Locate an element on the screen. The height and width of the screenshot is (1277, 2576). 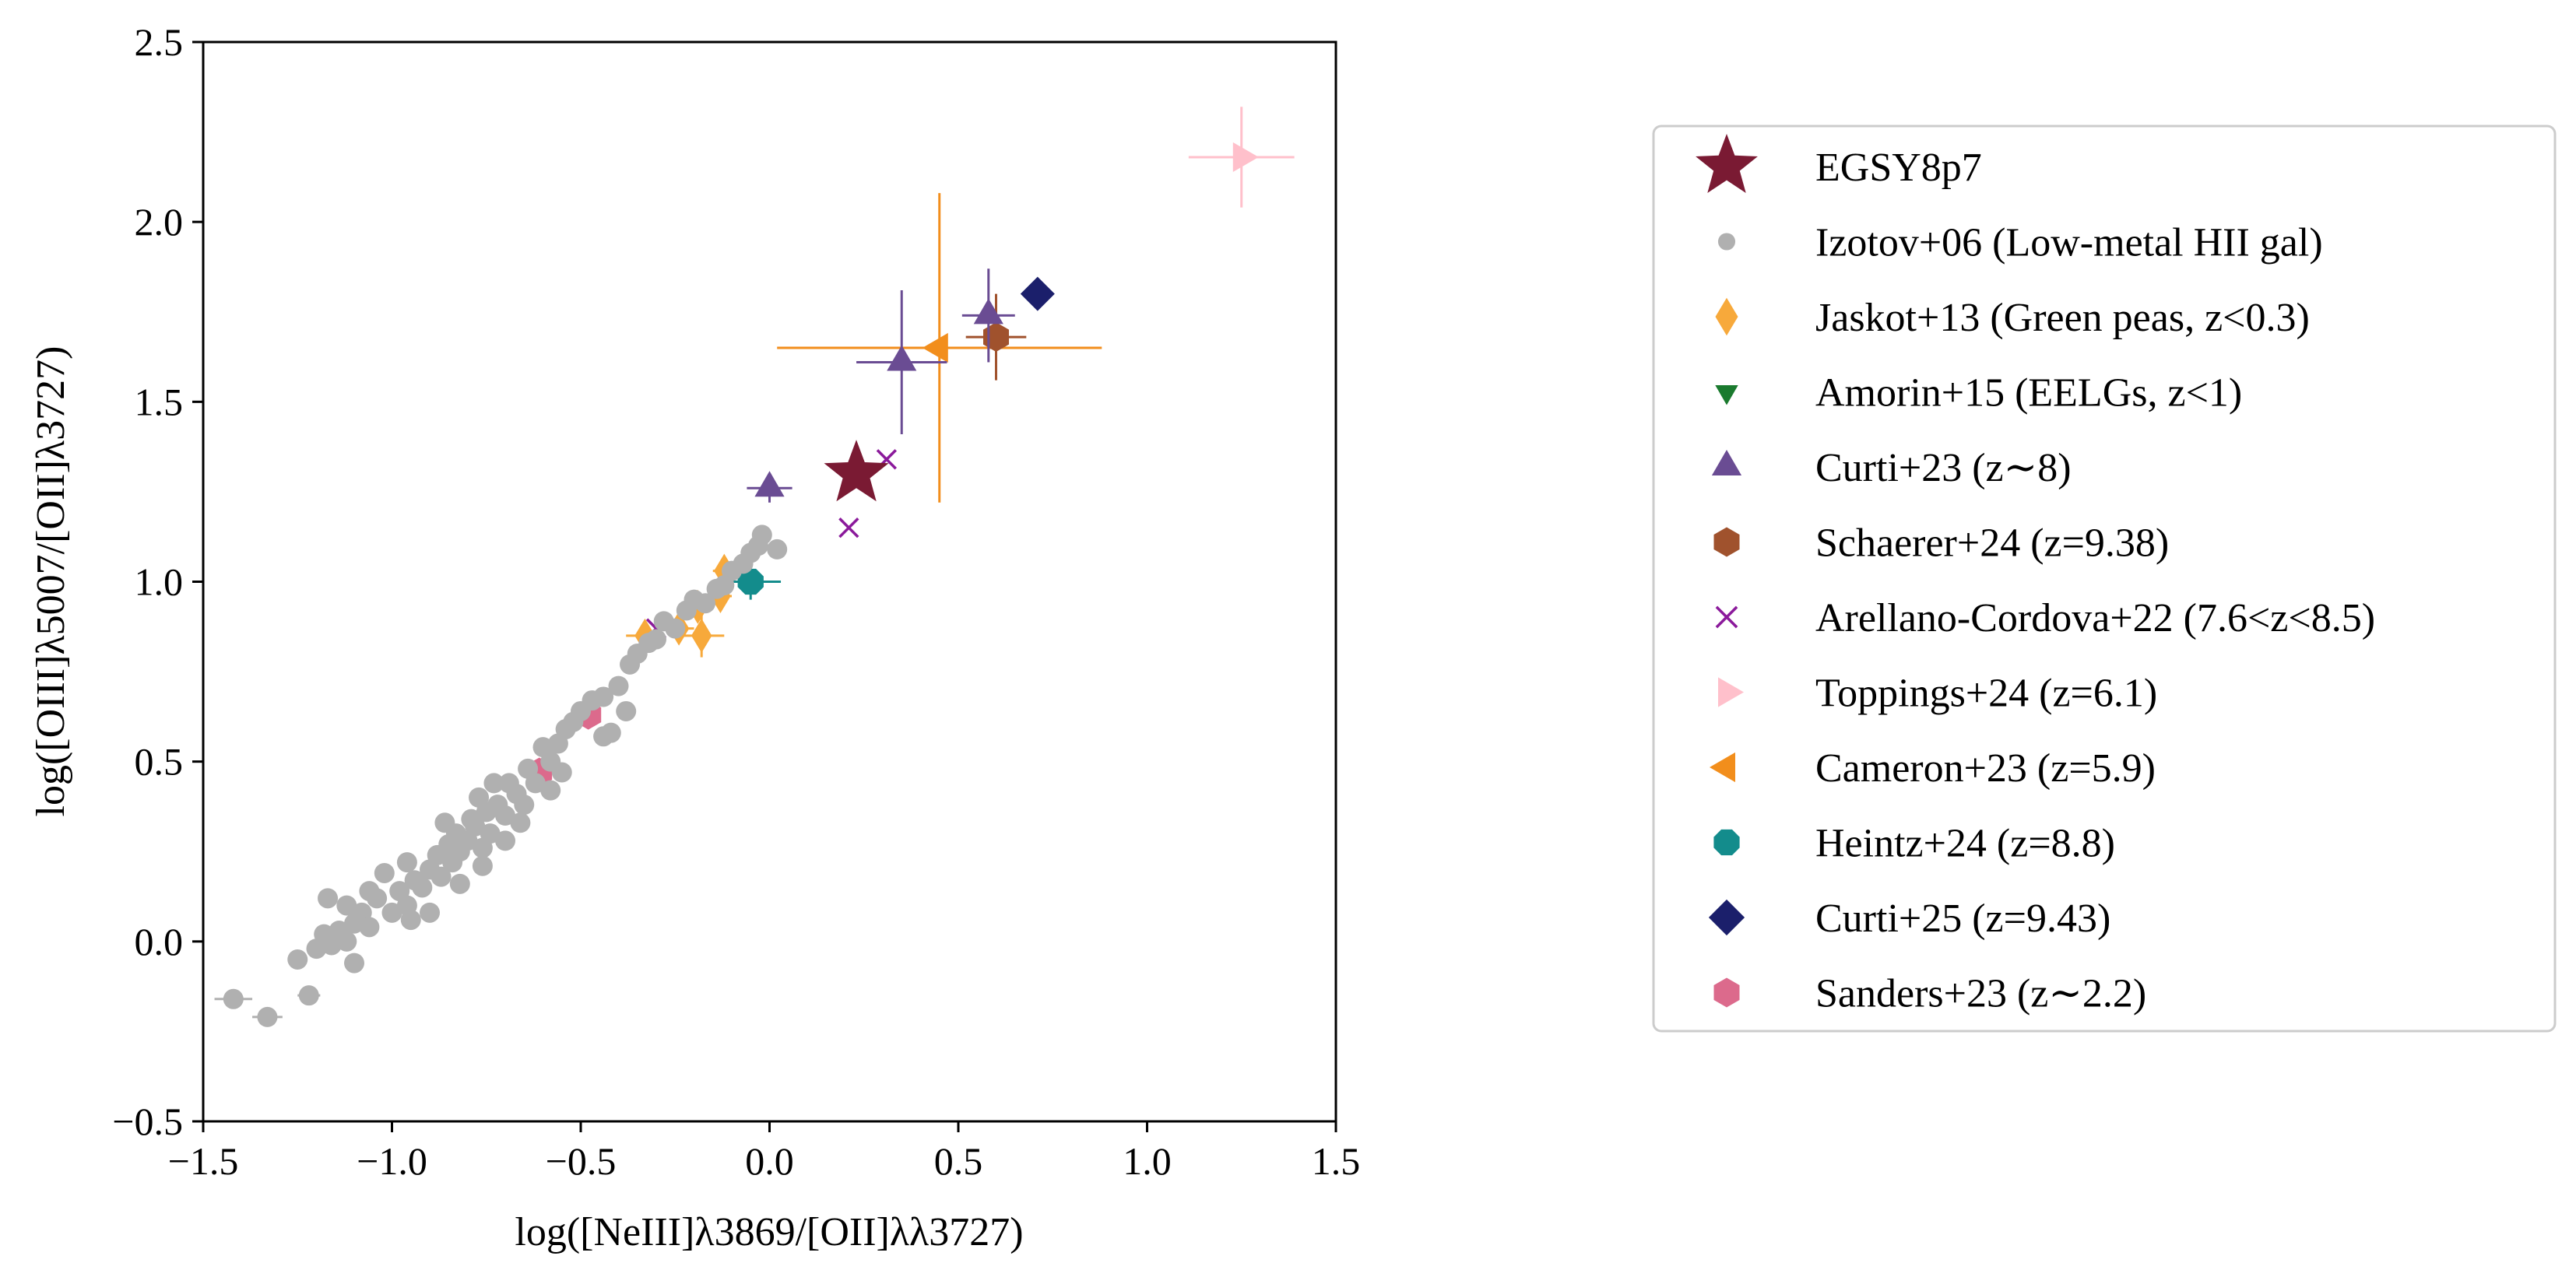
legend-label: Sanders+23 (z∼2.2) is located at coordinates (1981, 994).